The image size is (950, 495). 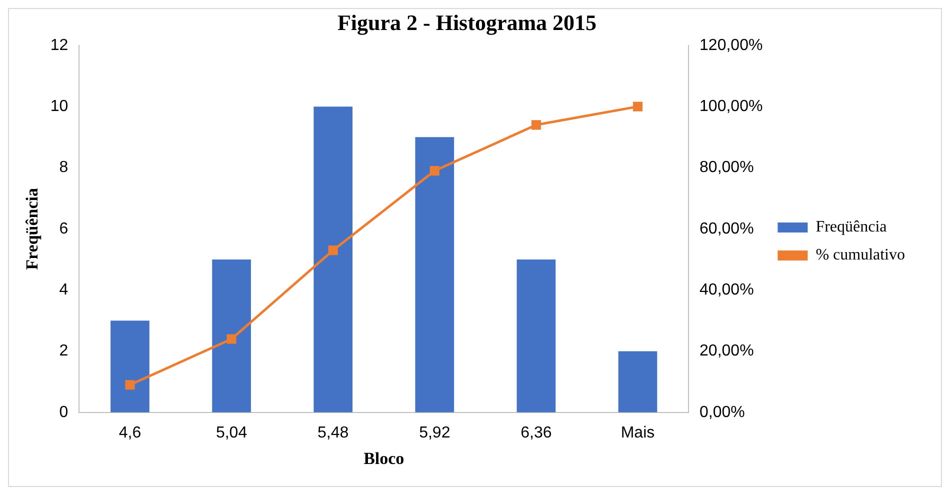 I want to click on y-tick-label: 10, so click(x=59, y=106).